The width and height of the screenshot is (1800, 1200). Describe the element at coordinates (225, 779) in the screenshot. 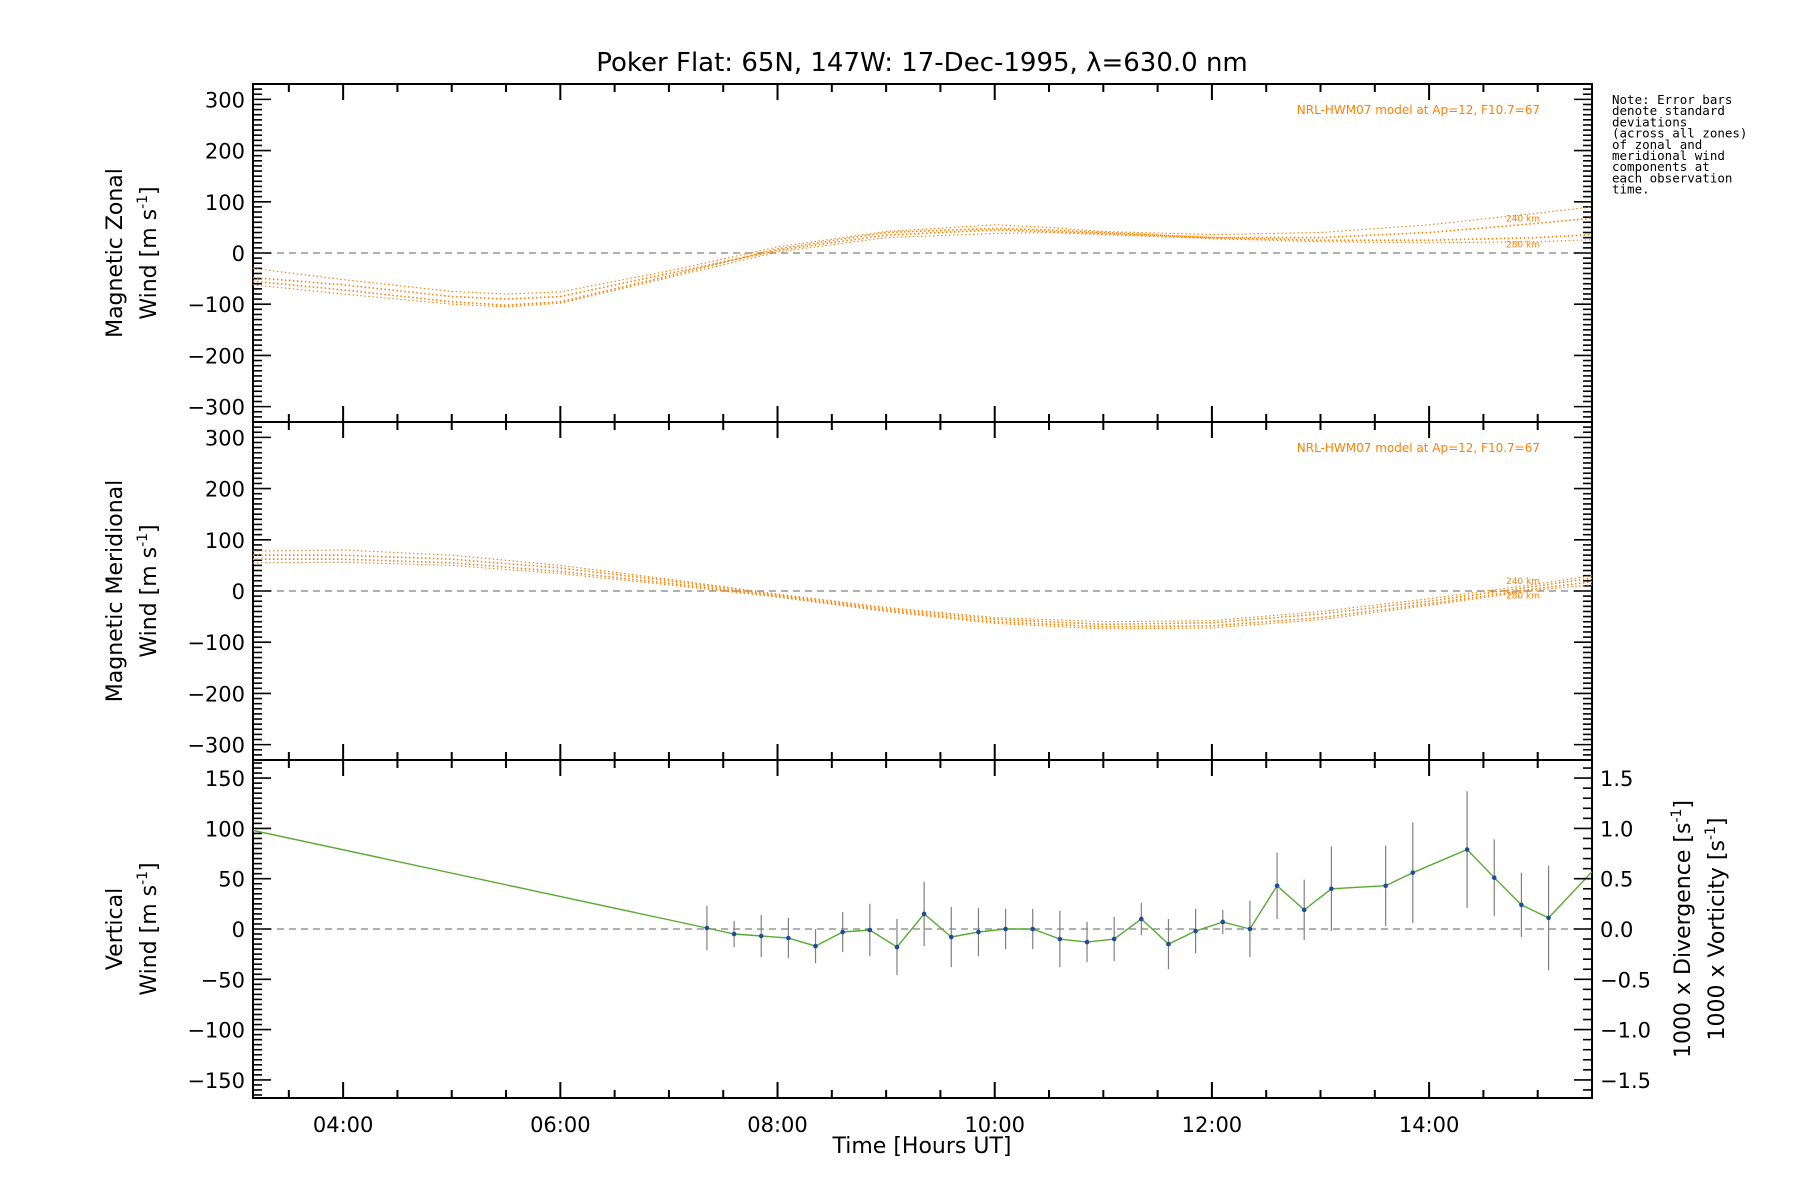

I see `y-tick-label: 150` at that location.